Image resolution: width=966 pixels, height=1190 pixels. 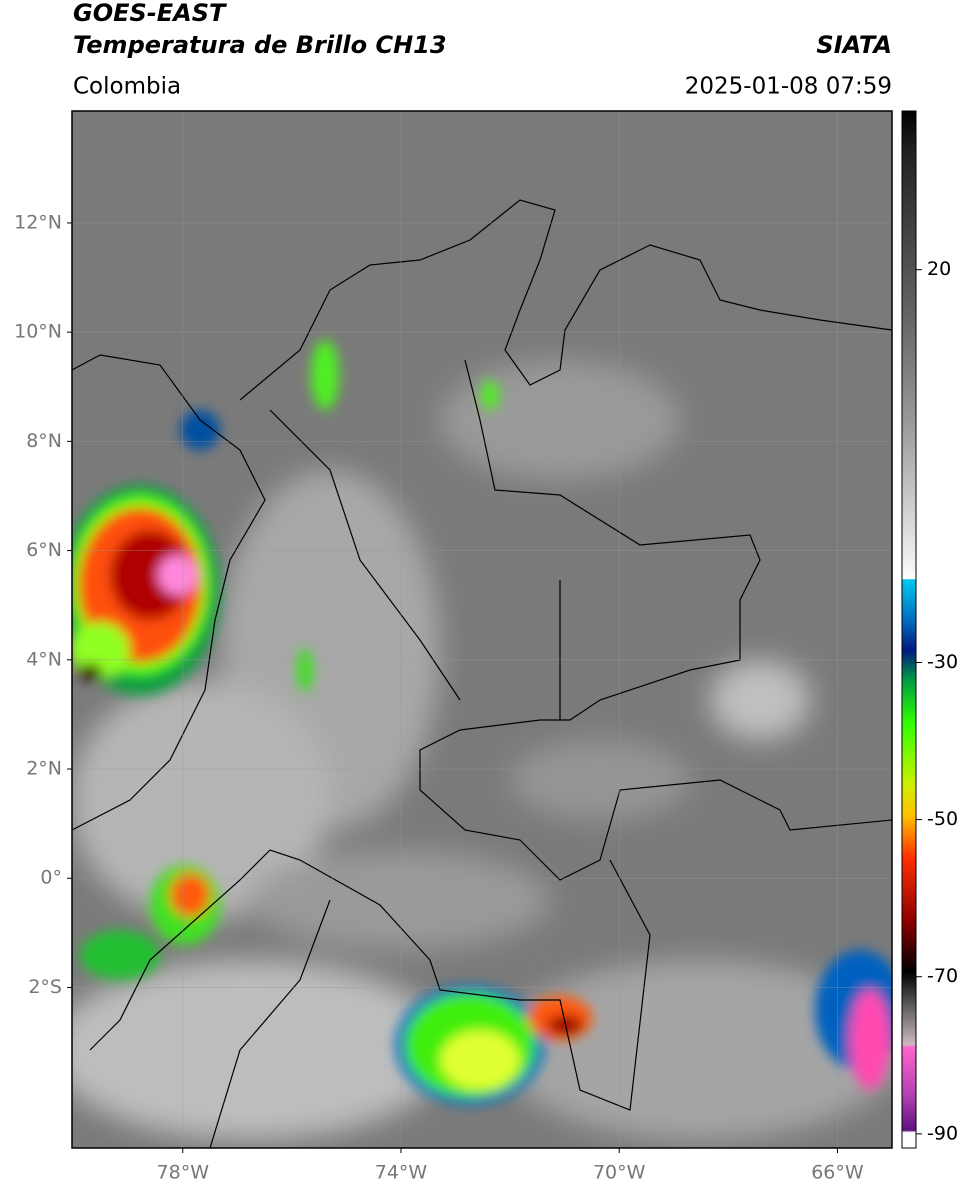 What do you see at coordinates (788, 87) in the screenshot?
I see `datetime: 2025-01-08 07:59` at bounding box center [788, 87].